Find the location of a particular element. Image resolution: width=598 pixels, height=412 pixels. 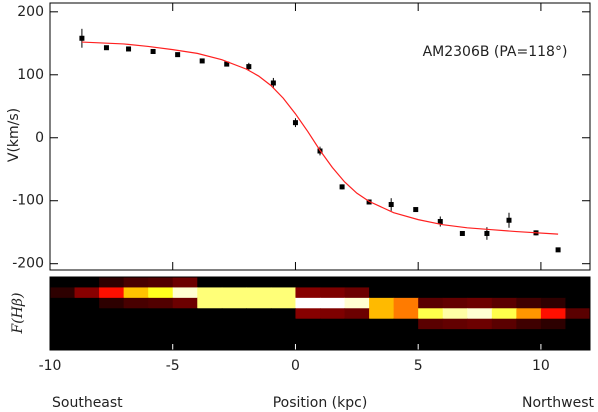

left-label: Southeast is located at coordinates (87, 403).